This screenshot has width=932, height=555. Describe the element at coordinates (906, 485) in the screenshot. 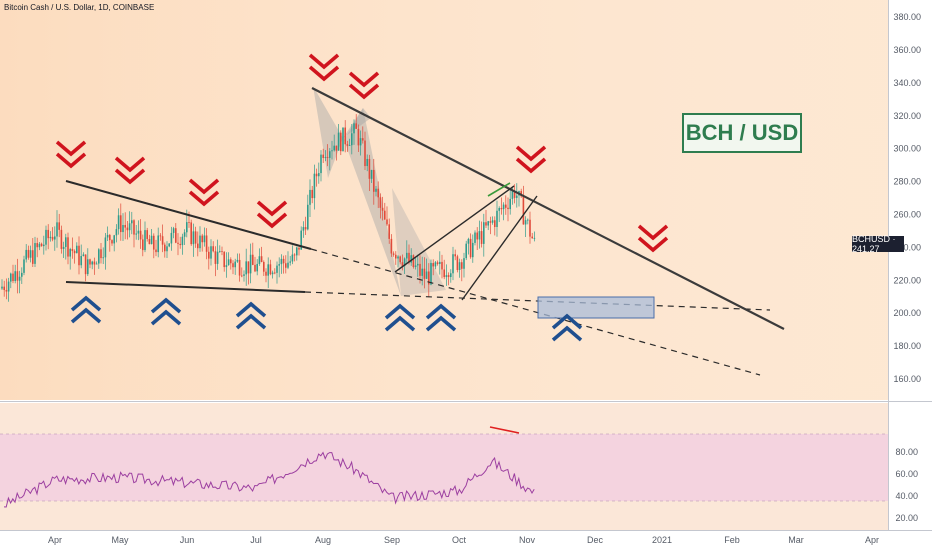

I see `rsi-axis: 20.00 40.00 60.00 80.00` at that location.